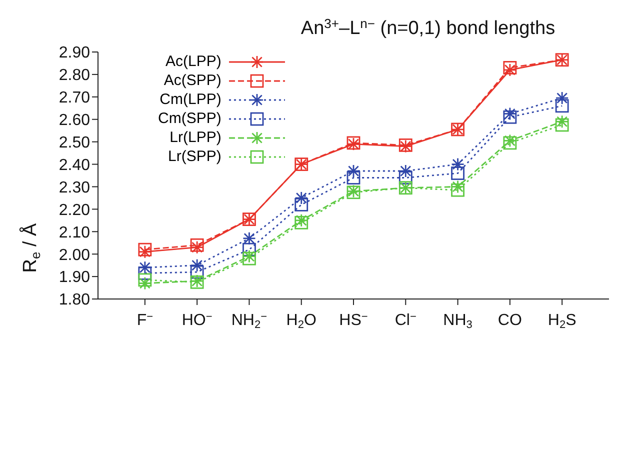 This screenshot has width=627, height=459. What do you see at coordinates (74, 75) in the screenshot?
I see `y-tick-label: 2.80` at bounding box center [74, 75].